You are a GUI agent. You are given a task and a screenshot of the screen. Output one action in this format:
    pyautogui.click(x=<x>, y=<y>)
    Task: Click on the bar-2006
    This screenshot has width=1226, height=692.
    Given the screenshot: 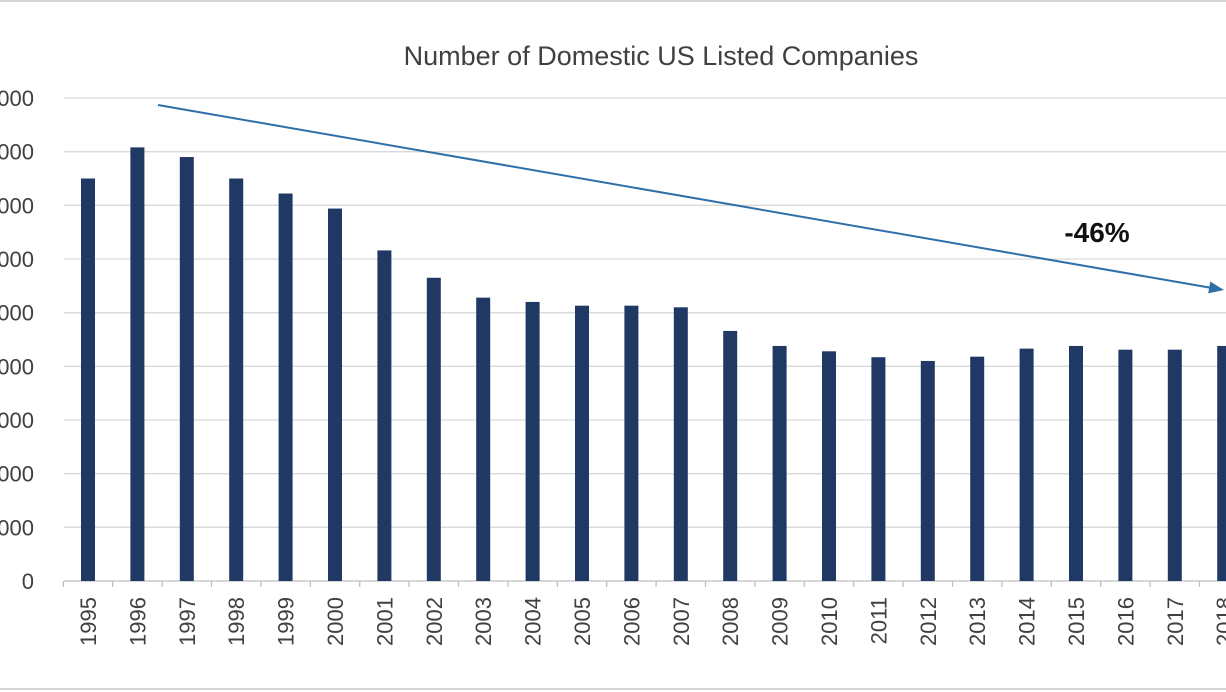 What is the action you would take?
    pyautogui.click(x=631, y=443)
    